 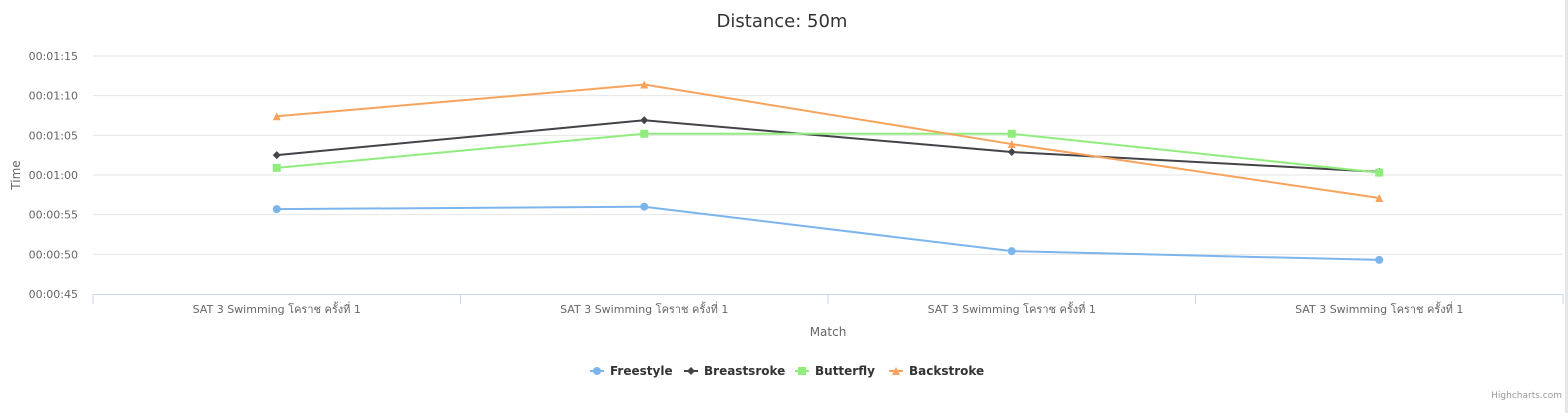 I want to click on y-axis-label: Time, so click(x=16, y=175).